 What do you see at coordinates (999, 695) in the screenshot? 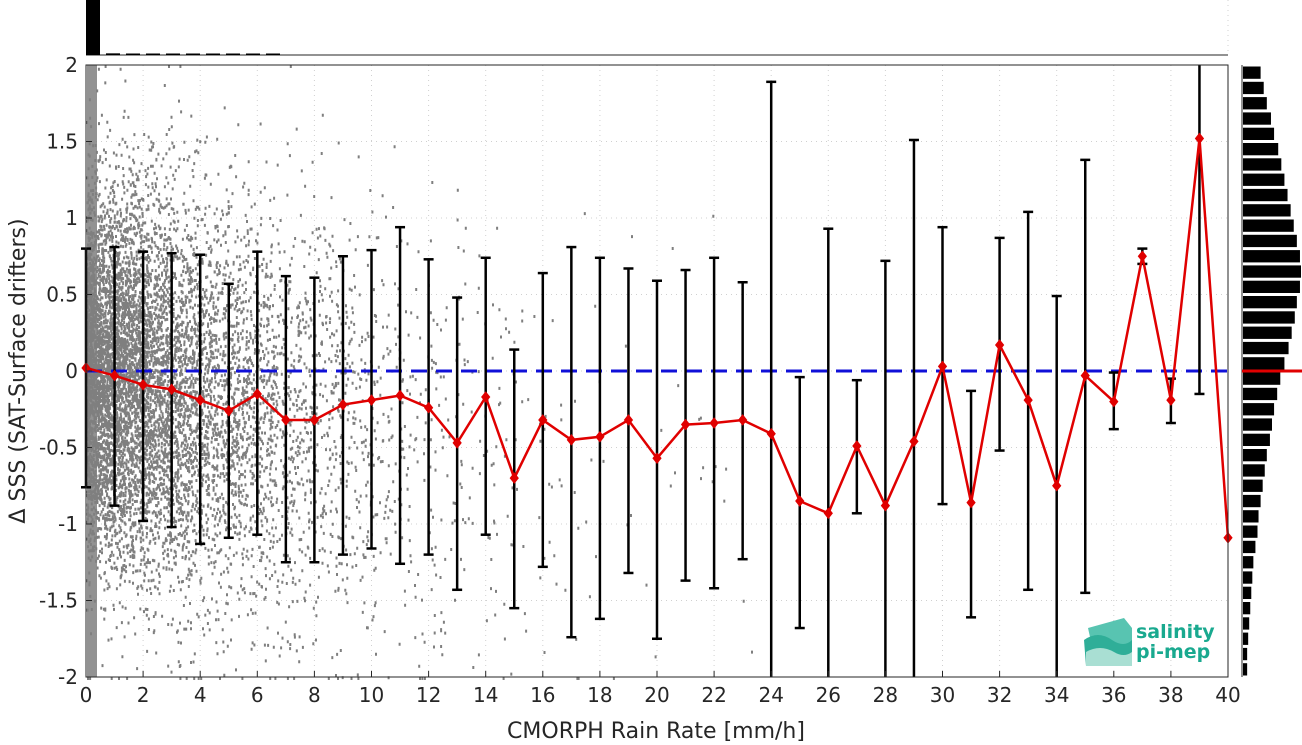
I see `x-tick-label: 32` at bounding box center [999, 695].